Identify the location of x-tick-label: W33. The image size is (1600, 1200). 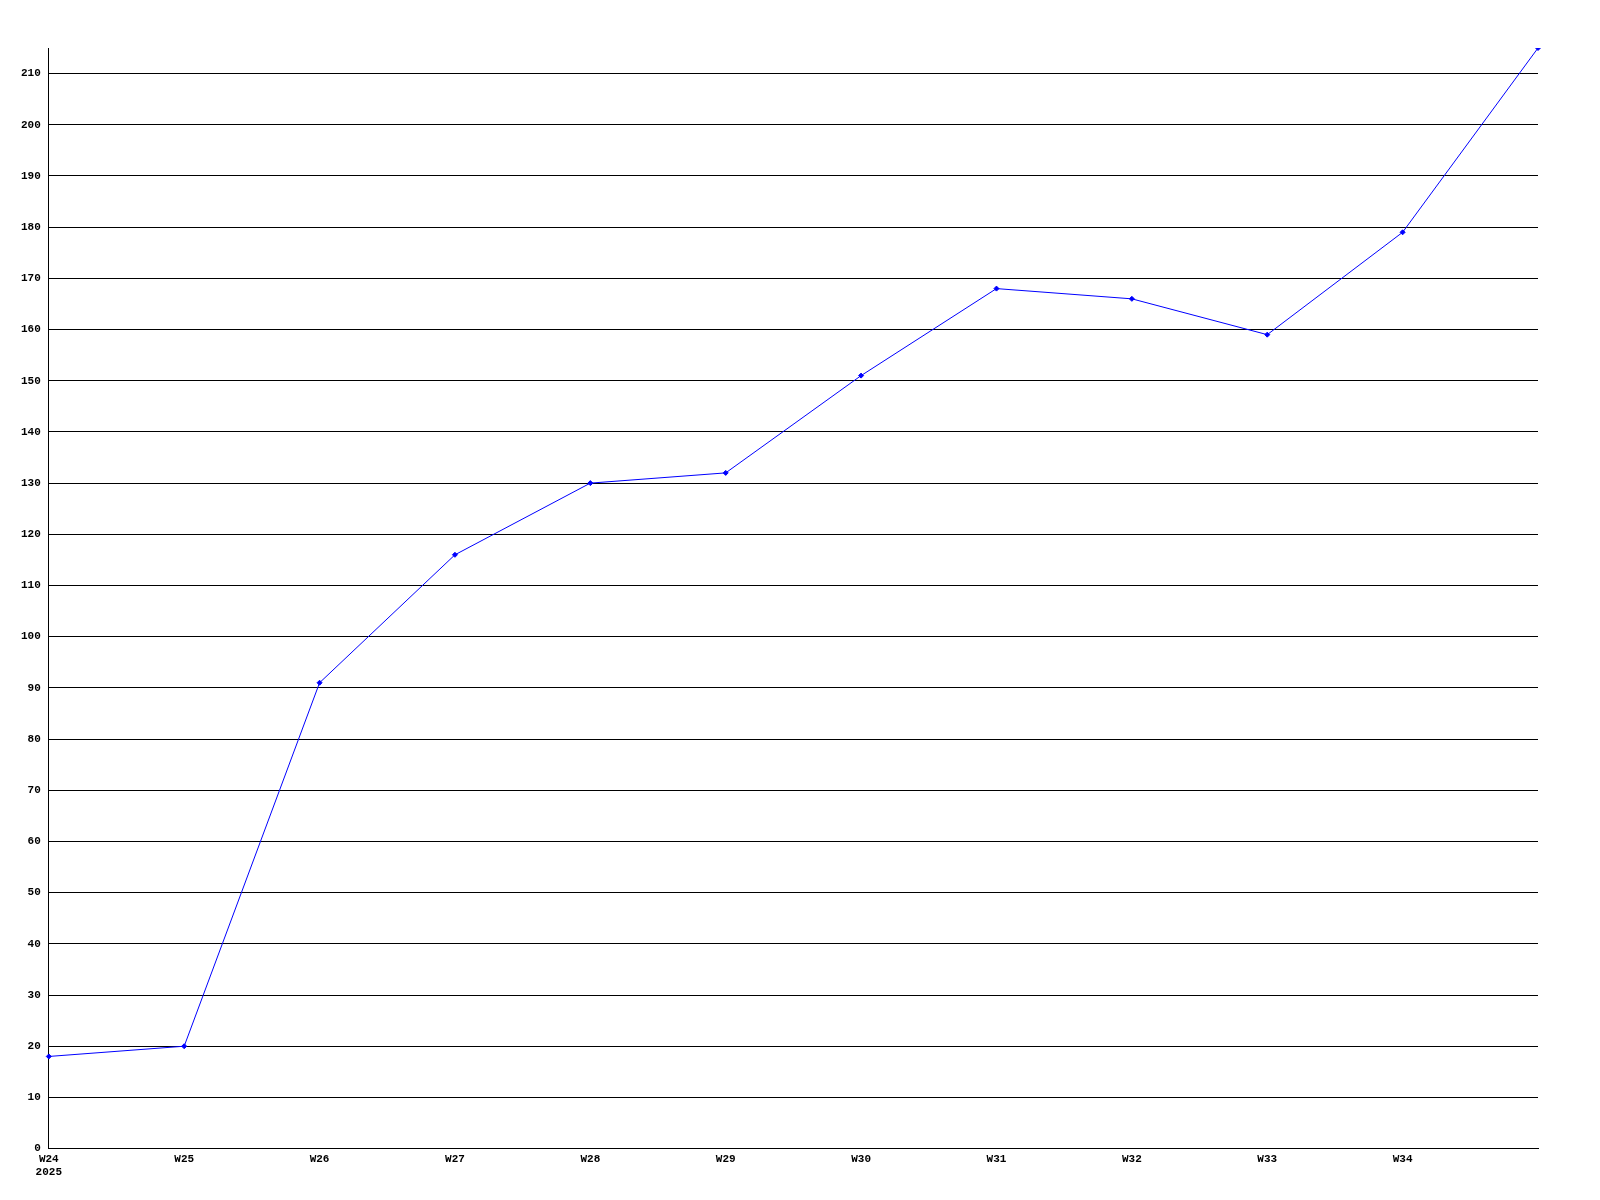
(1267, 1158).